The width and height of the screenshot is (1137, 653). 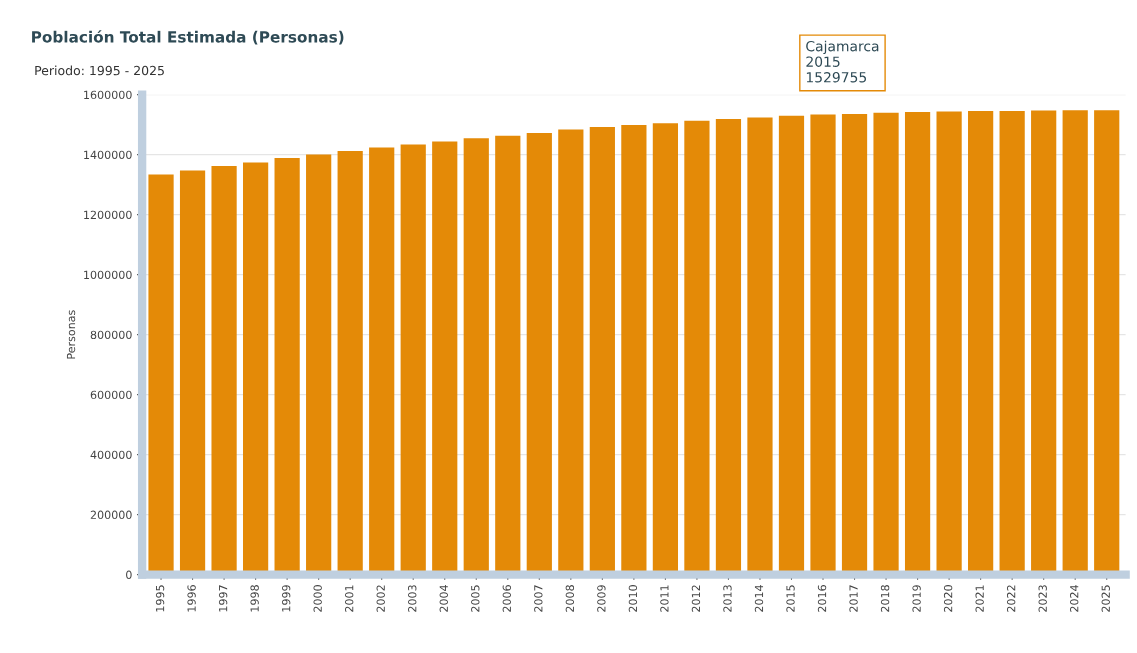 What do you see at coordinates (790, 598) in the screenshot?
I see `x-tick-label: 2015` at bounding box center [790, 598].